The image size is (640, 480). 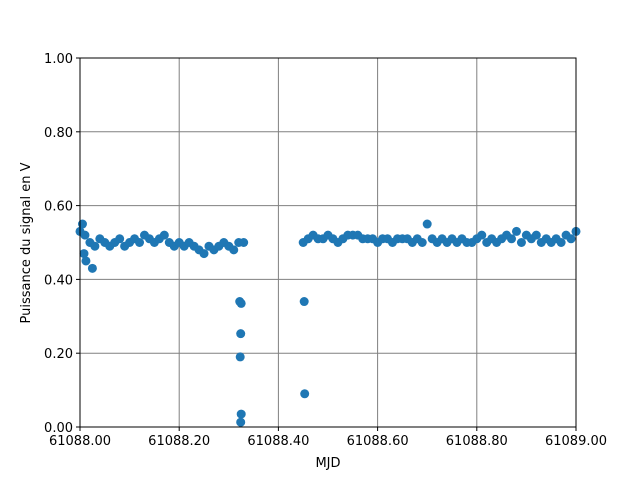 What do you see at coordinates (58, 428) in the screenshot?
I see `y-tick-label: 0.00` at bounding box center [58, 428].